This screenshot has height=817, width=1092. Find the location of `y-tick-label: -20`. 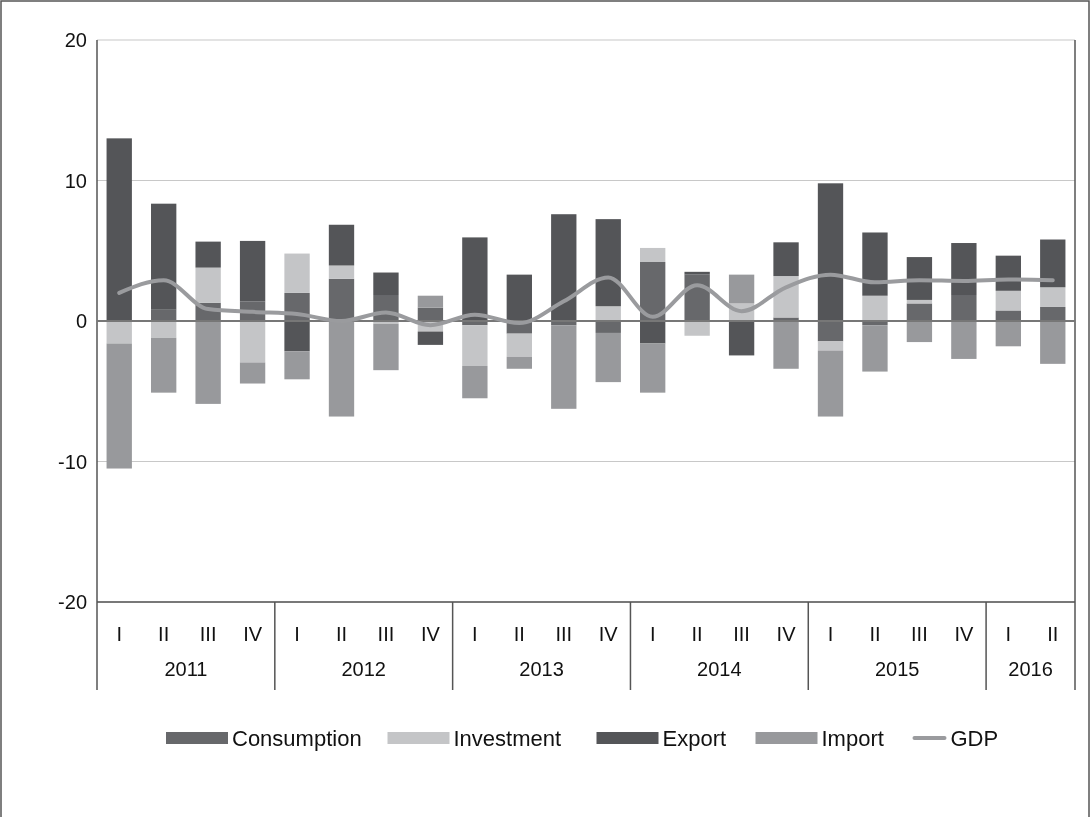

y-tick-label: -20 is located at coordinates (72, 602).